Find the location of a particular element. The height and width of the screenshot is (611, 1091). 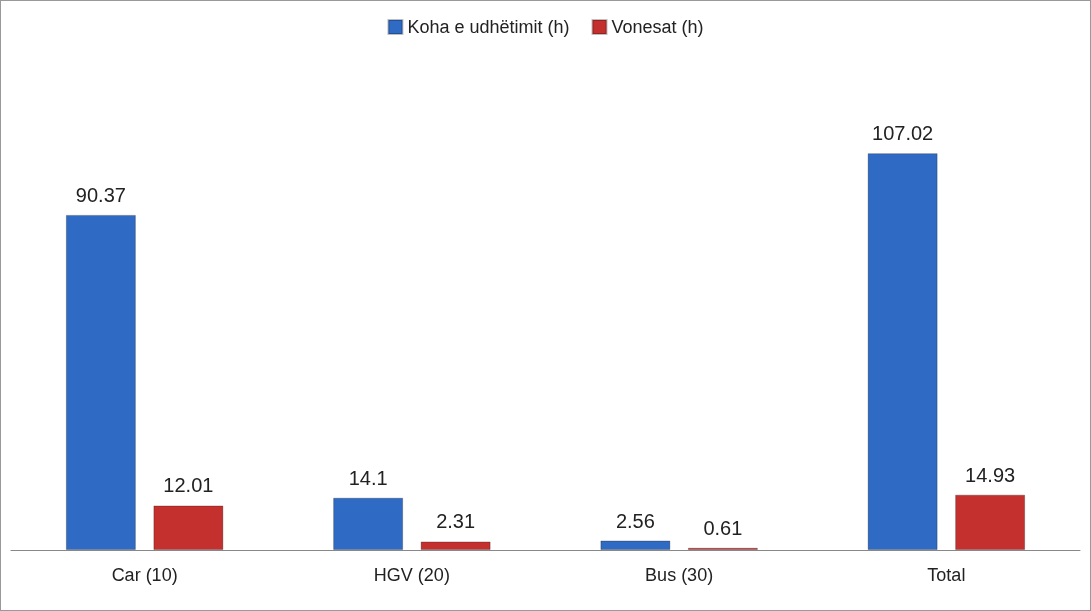

legend-label: Koha e udhëtimit (h) is located at coordinates (488, 27).